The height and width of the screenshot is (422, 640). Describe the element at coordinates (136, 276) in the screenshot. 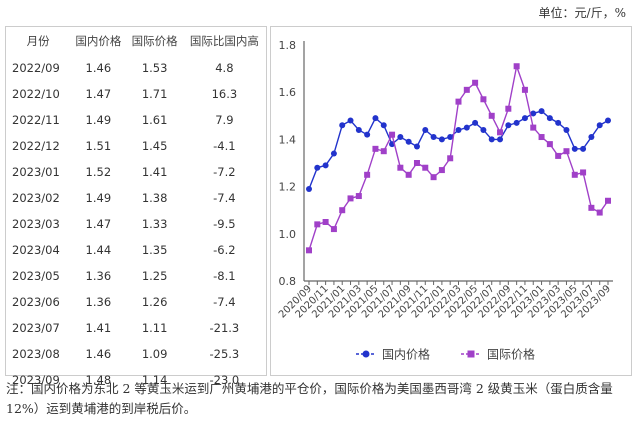

I see `table-row: 2023/05 1.36 1.25 -8.1` at that location.